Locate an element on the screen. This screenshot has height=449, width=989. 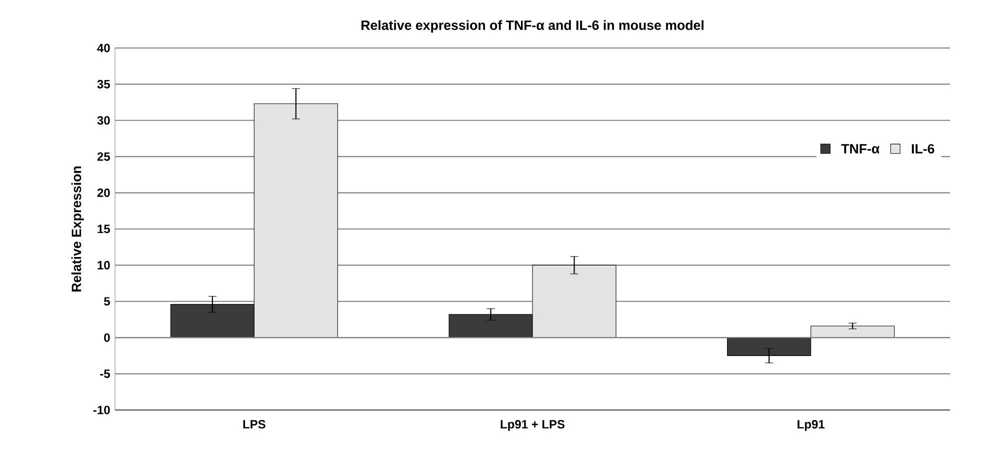
y-tick-label: 35 is located at coordinates (103, 84).